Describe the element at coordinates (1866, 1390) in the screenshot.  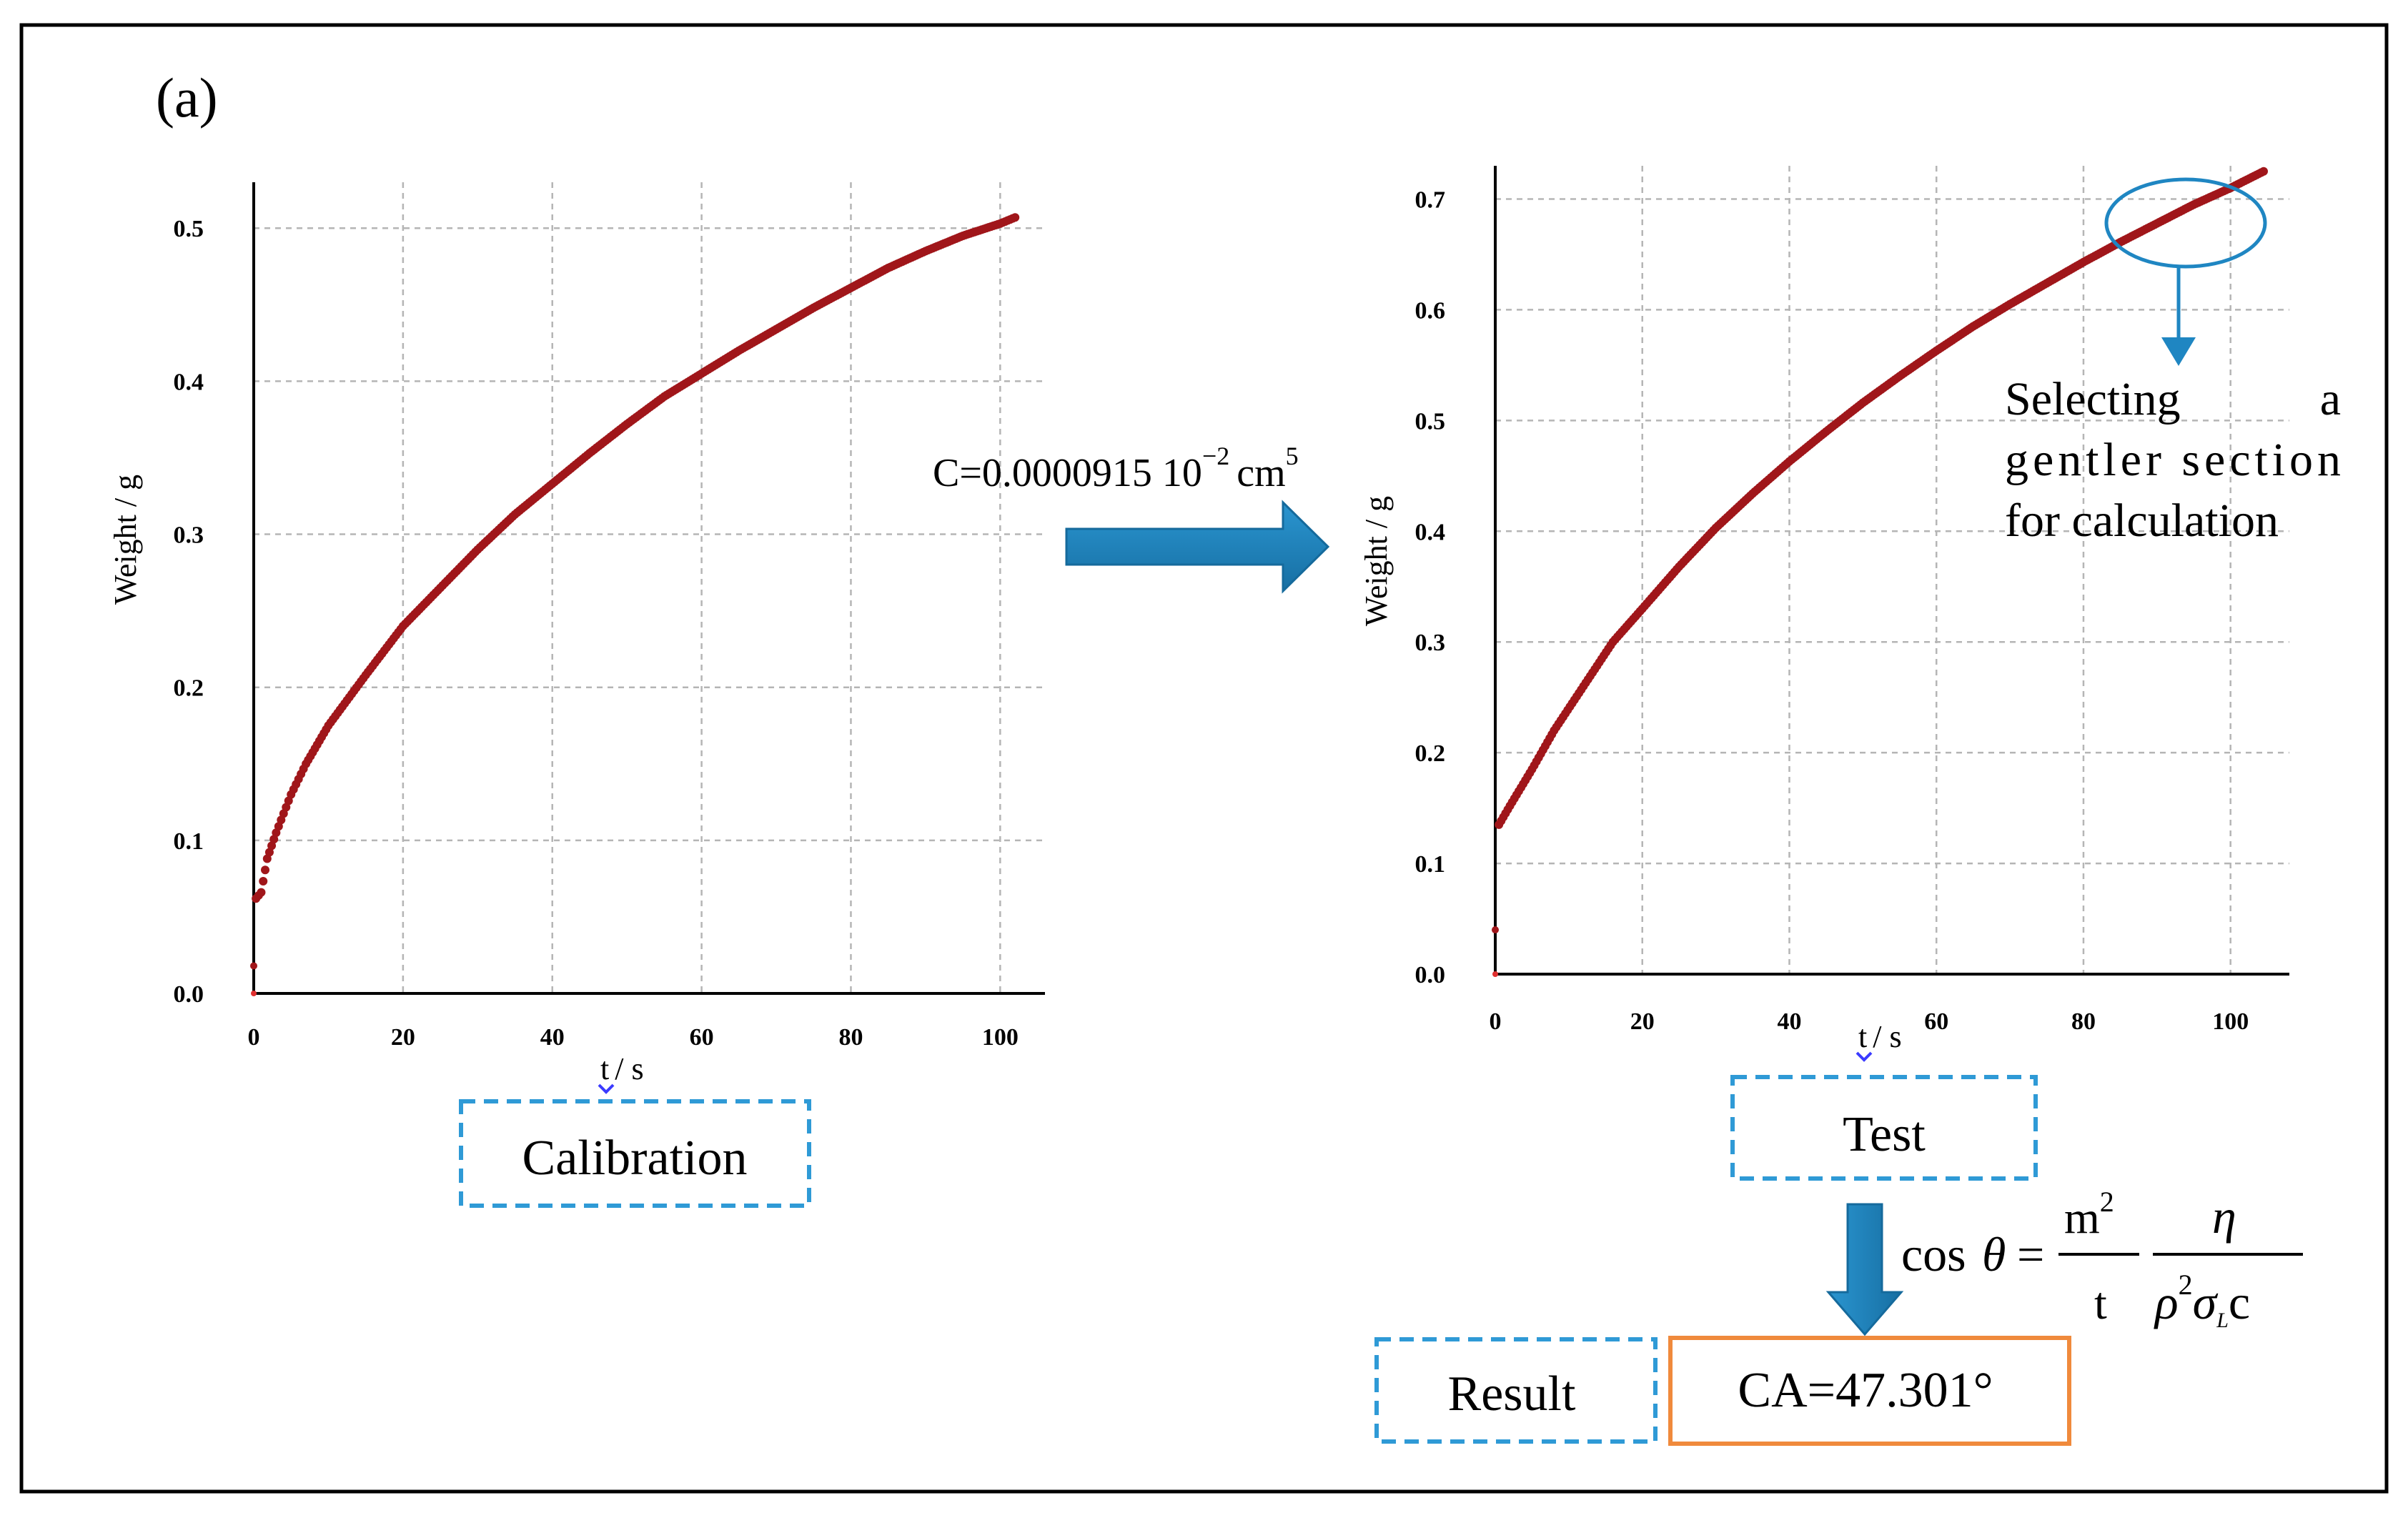
I see `result-value: CA=47.301°` at that location.